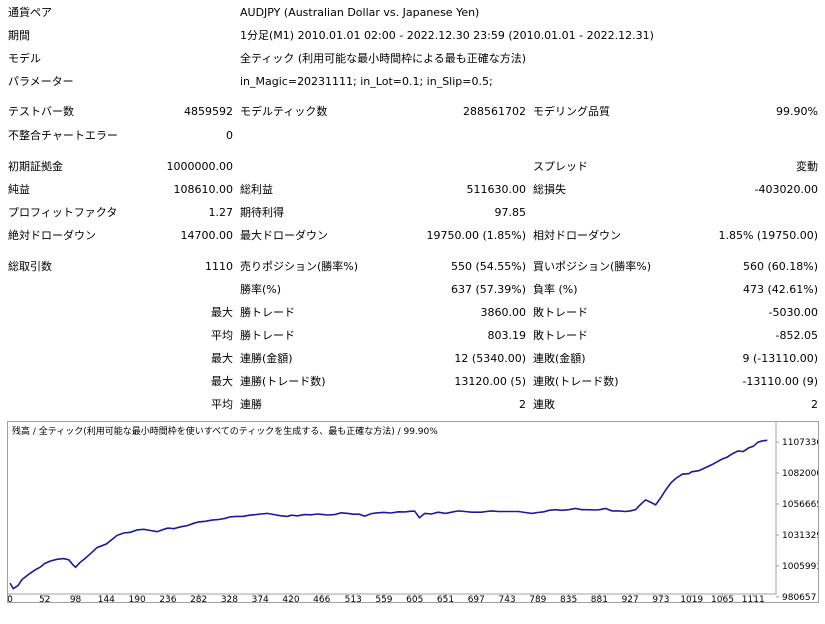 This screenshot has width=825, height=624. Describe the element at coordinates (284, 111) in the screenshot. I see `ticks-label: モデルティック数` at that location.